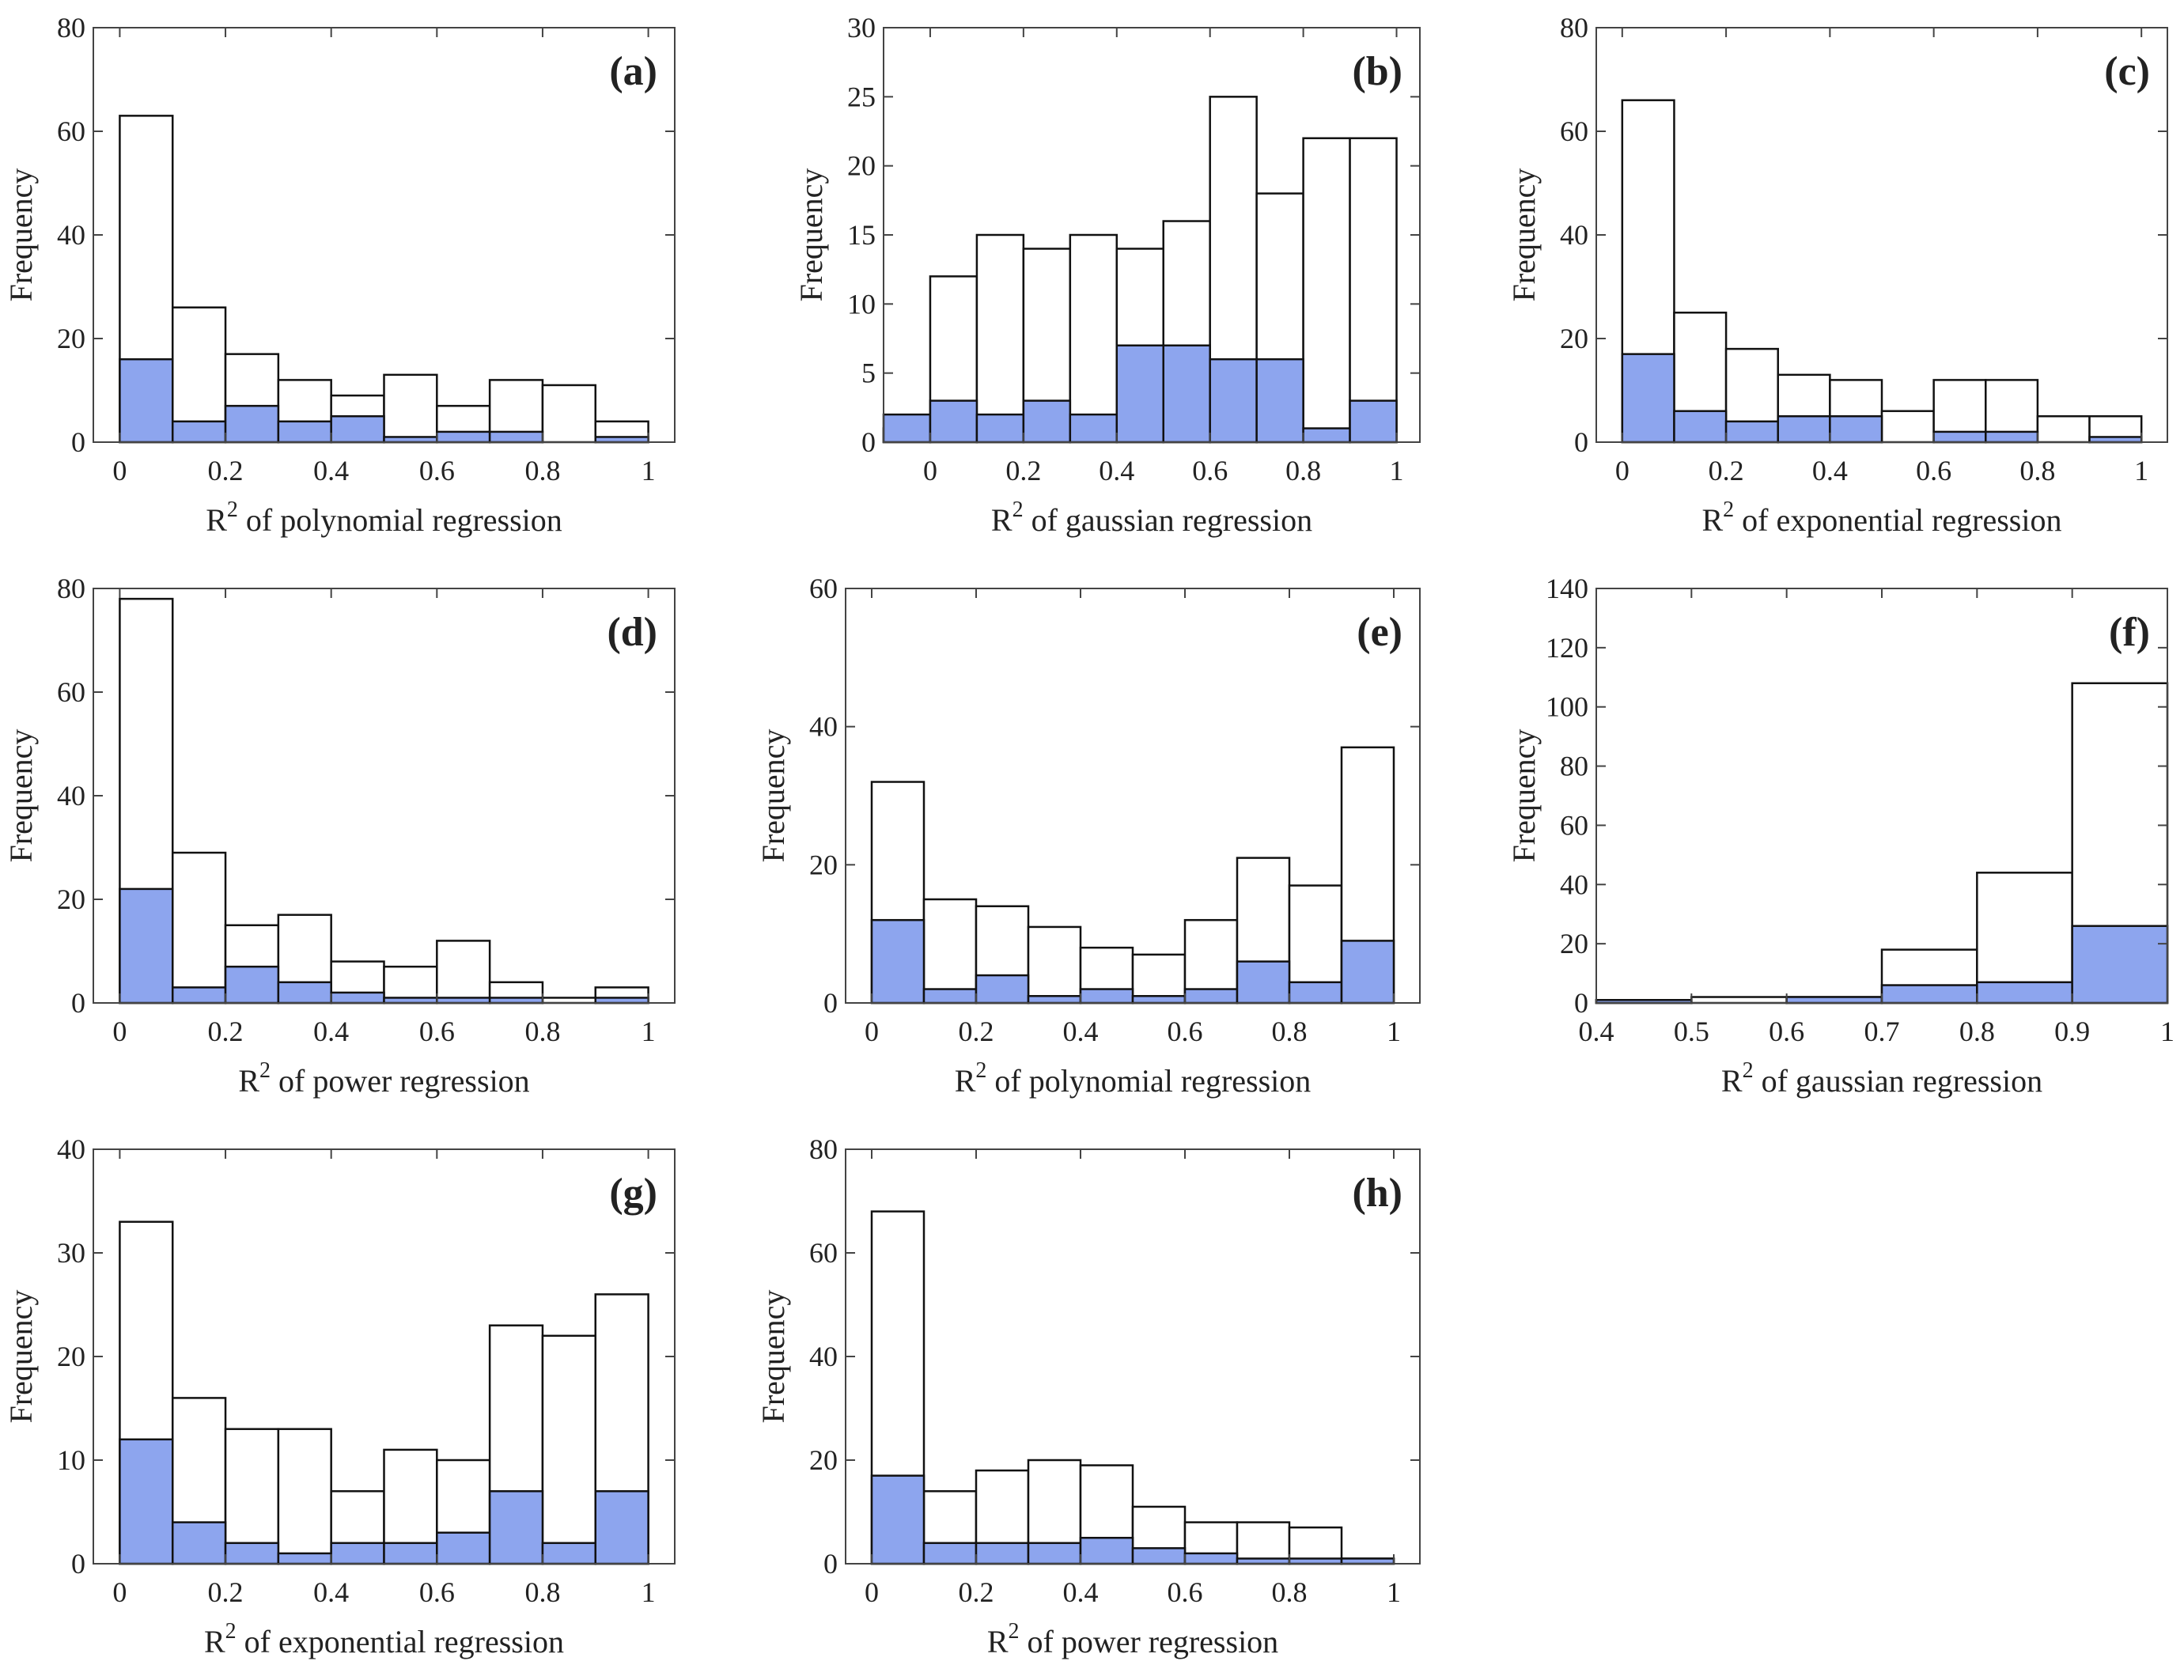  What do you see at coordinates (2072, 1031) in the screenshot?
I see `x-tick-label: 0.9` at bounding box center [2072, 1031].